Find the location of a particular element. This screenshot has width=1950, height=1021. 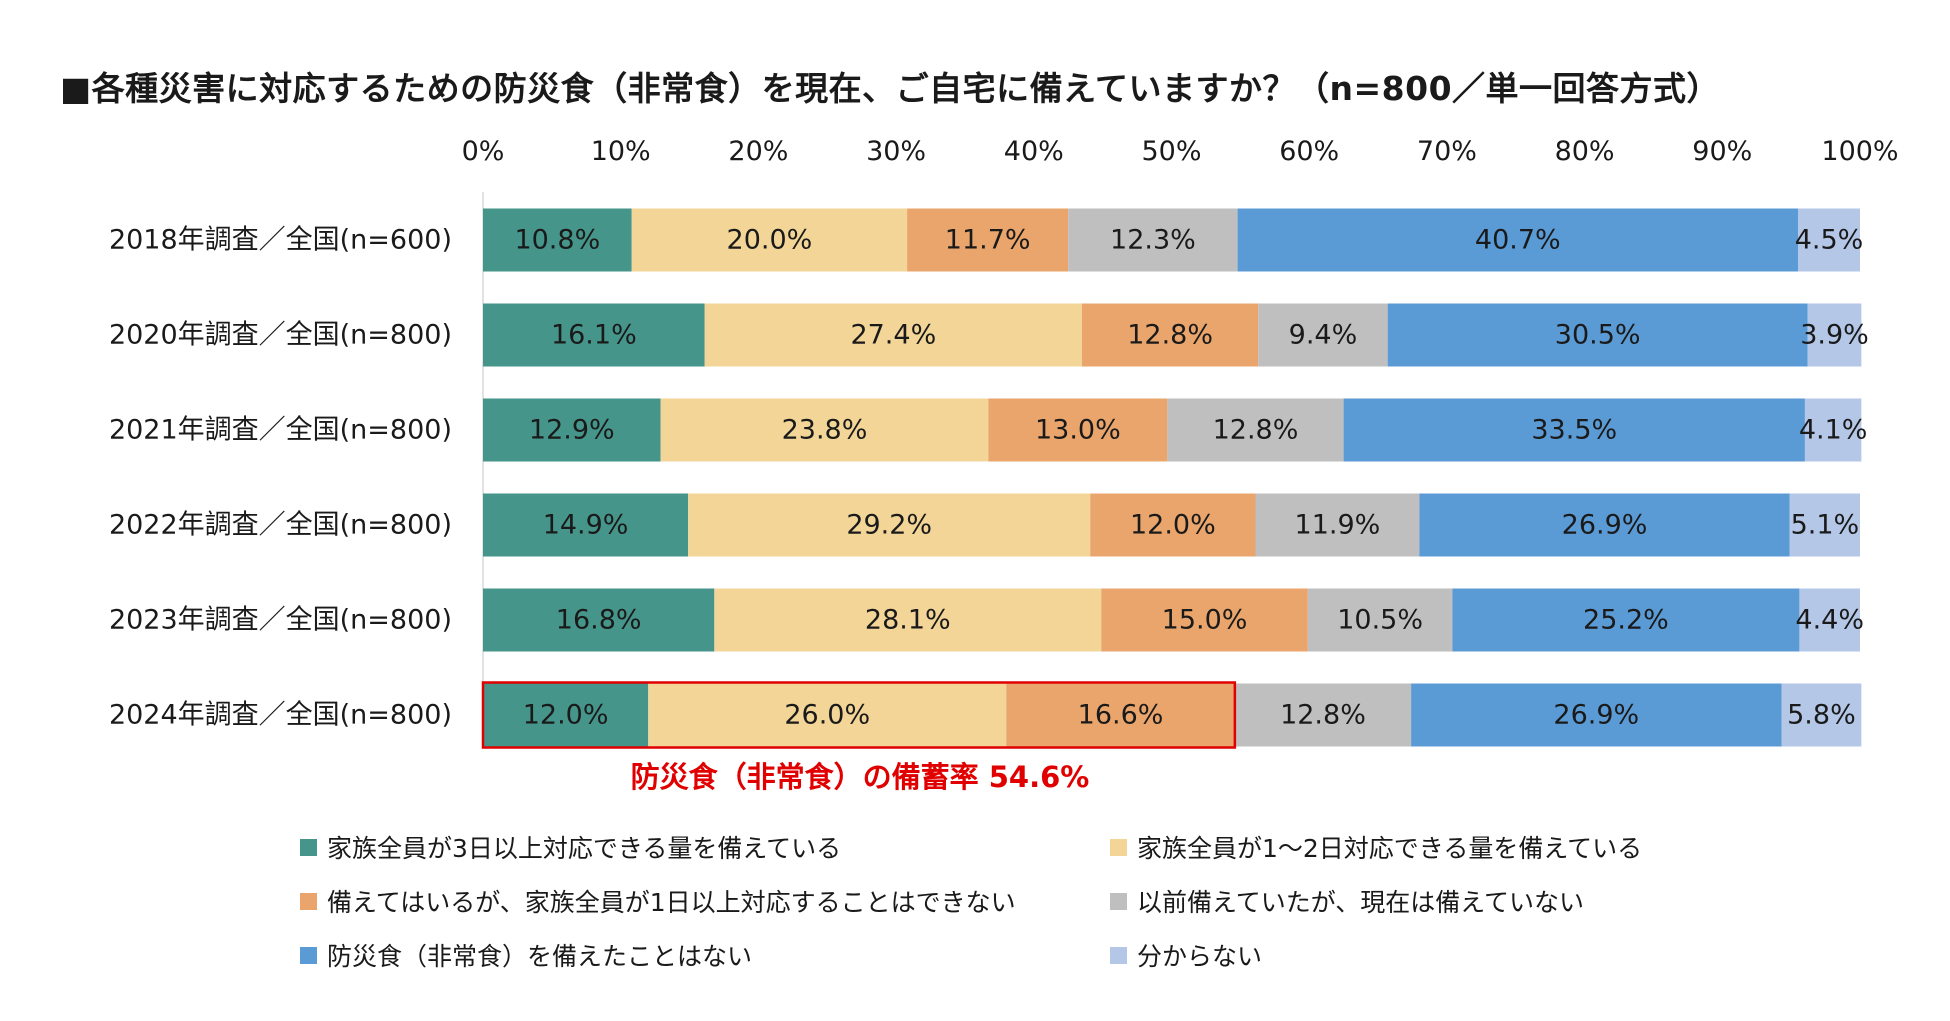

legend-item: 備えてはいるが、家族全員が1日以上対応することはできない is located at coordinates (705, 901).